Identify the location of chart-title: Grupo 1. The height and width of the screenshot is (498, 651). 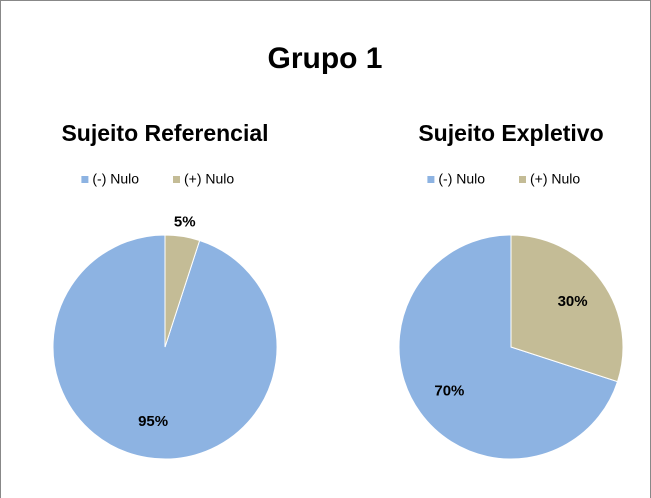
(324, 58).